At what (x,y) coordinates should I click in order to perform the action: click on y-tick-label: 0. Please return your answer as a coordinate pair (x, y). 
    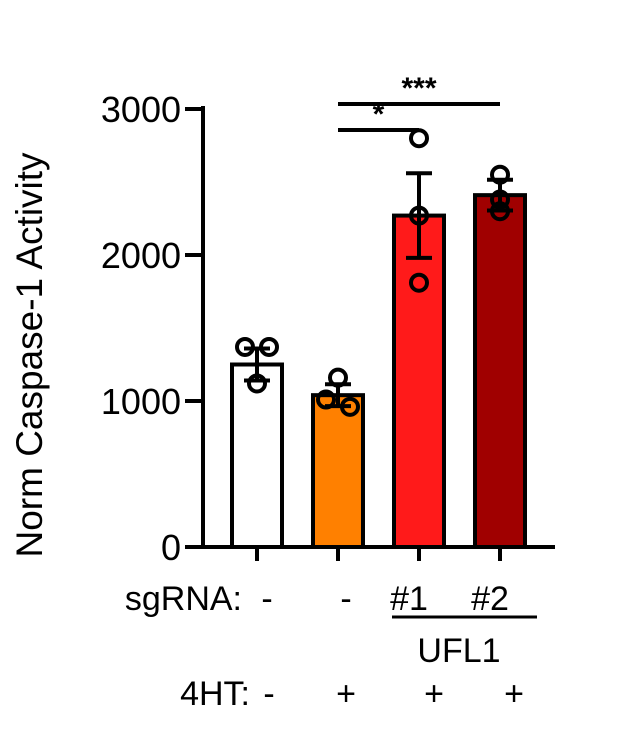
    Looking at the image, I should click on (171, 547).